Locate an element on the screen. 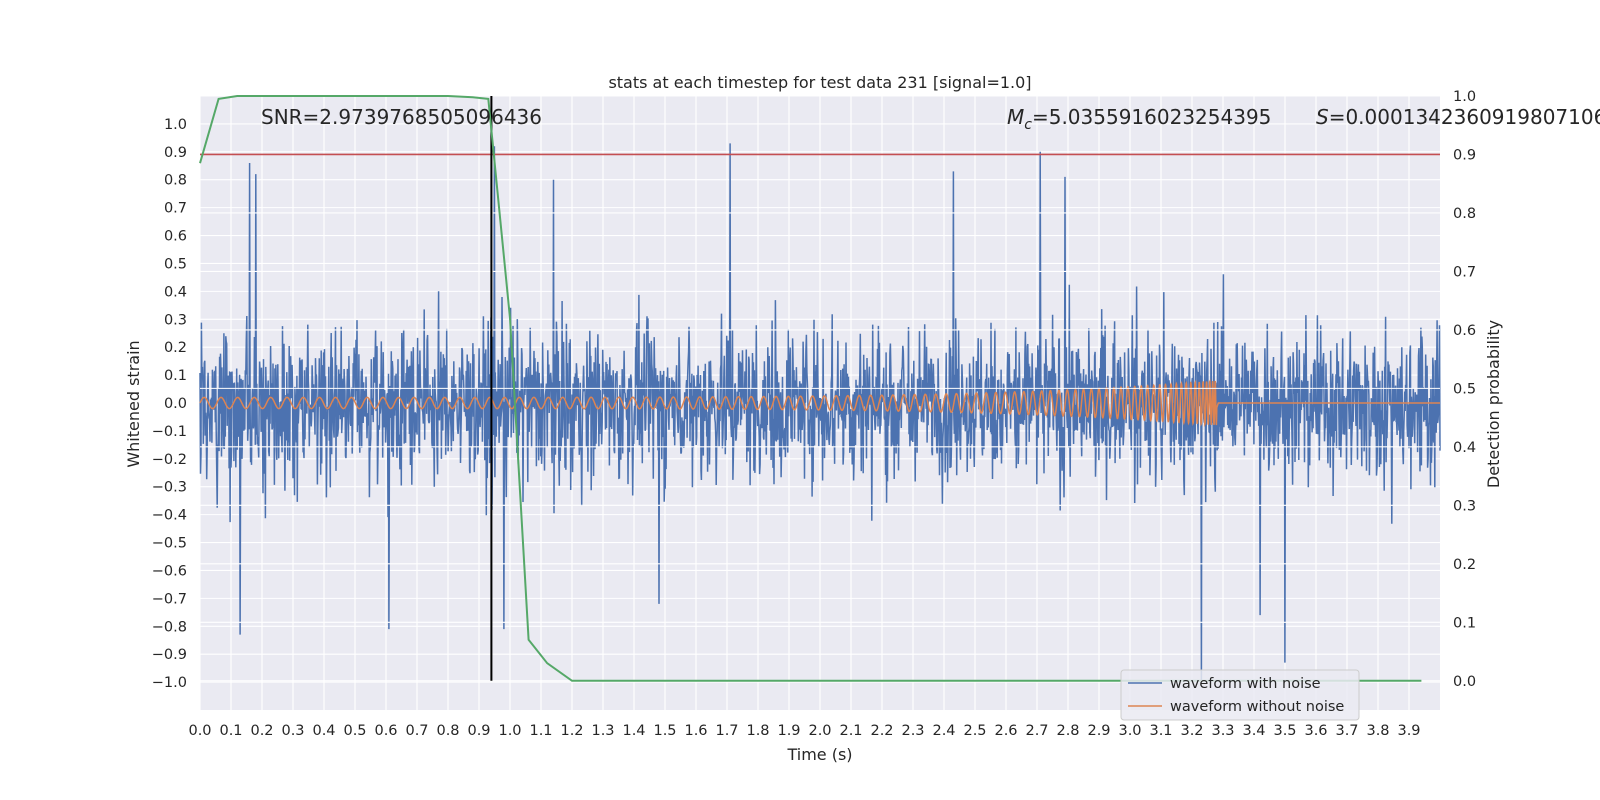  clean-waveform-series is located at coordinates (819, 402).